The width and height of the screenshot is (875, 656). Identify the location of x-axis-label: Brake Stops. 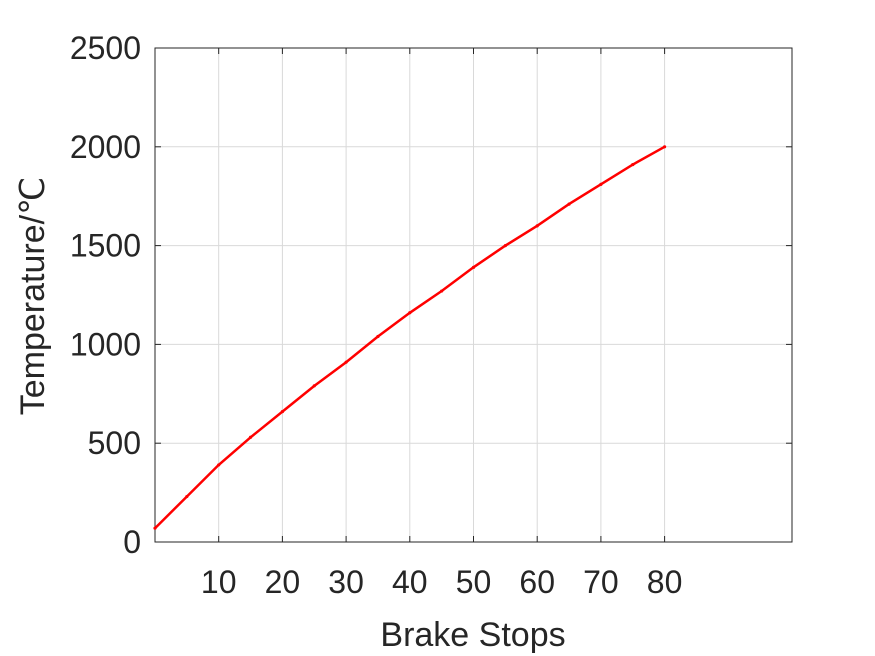
(472, 635).